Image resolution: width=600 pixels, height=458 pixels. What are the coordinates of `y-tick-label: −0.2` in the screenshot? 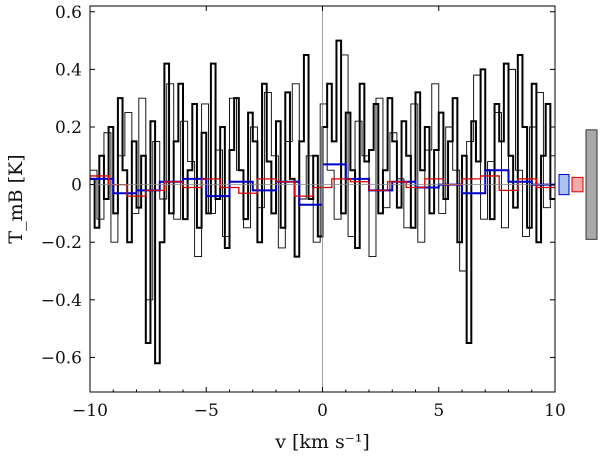 It's located at (61, 243).